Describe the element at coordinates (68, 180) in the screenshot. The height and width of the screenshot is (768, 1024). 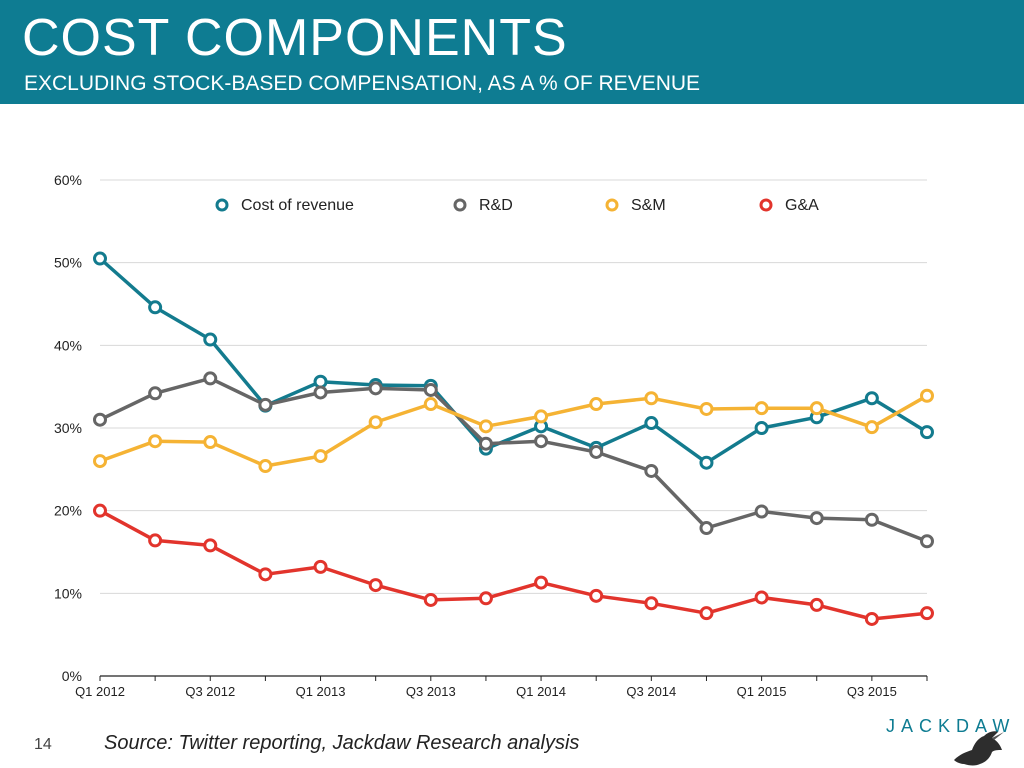
I see `y-tick-label: 60%` at that location.